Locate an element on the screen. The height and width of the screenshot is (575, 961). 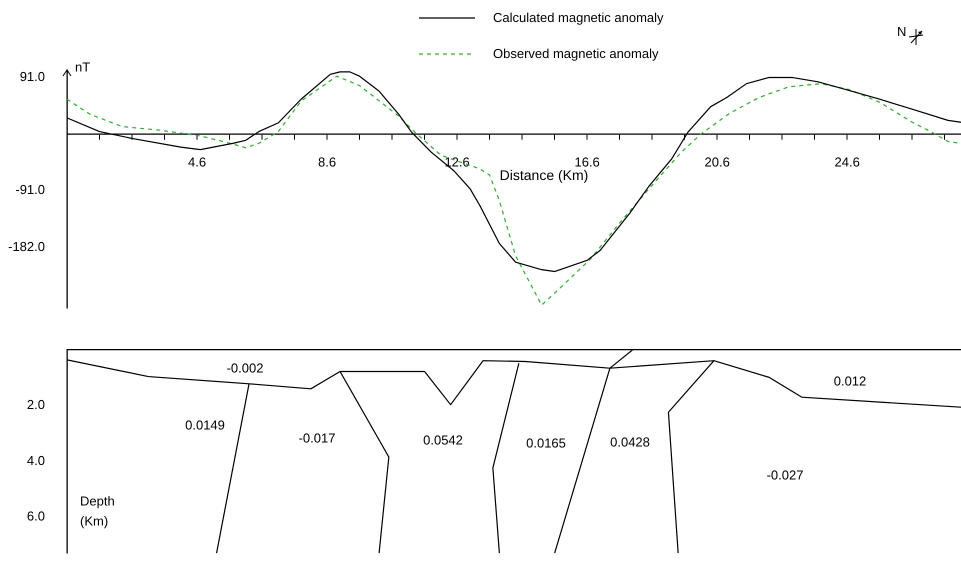
x-tick-label: 8.6 is located at coordinates (327, 162).